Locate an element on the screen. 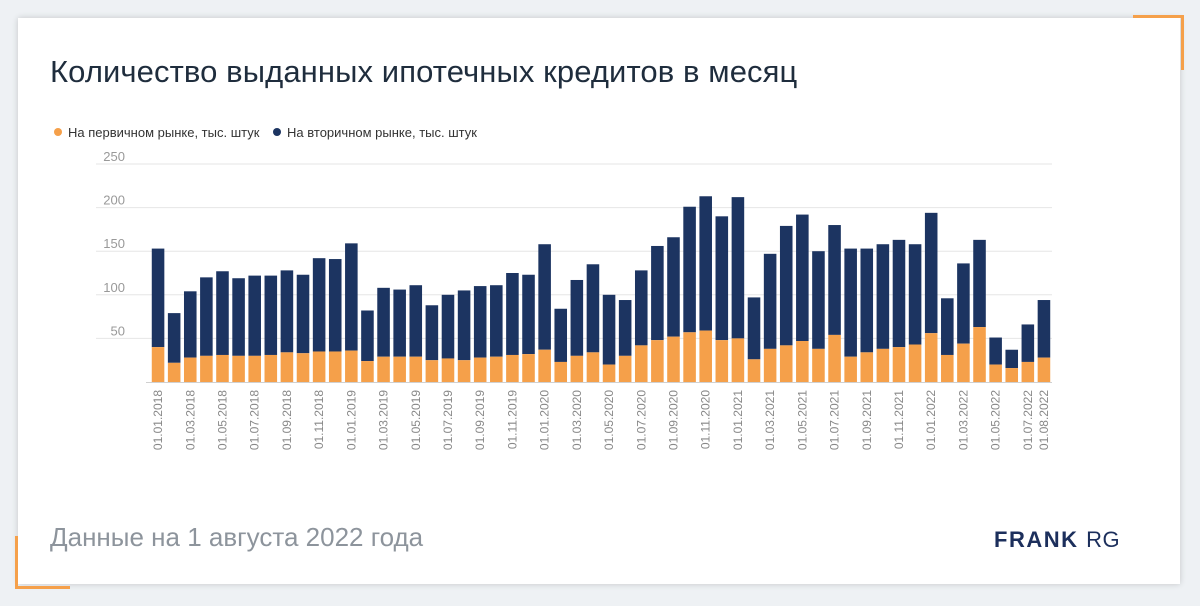 The height and width of the screenshot is (606, 1200). bar-primary-01.11.2018 is located at coordinates (319, 366).